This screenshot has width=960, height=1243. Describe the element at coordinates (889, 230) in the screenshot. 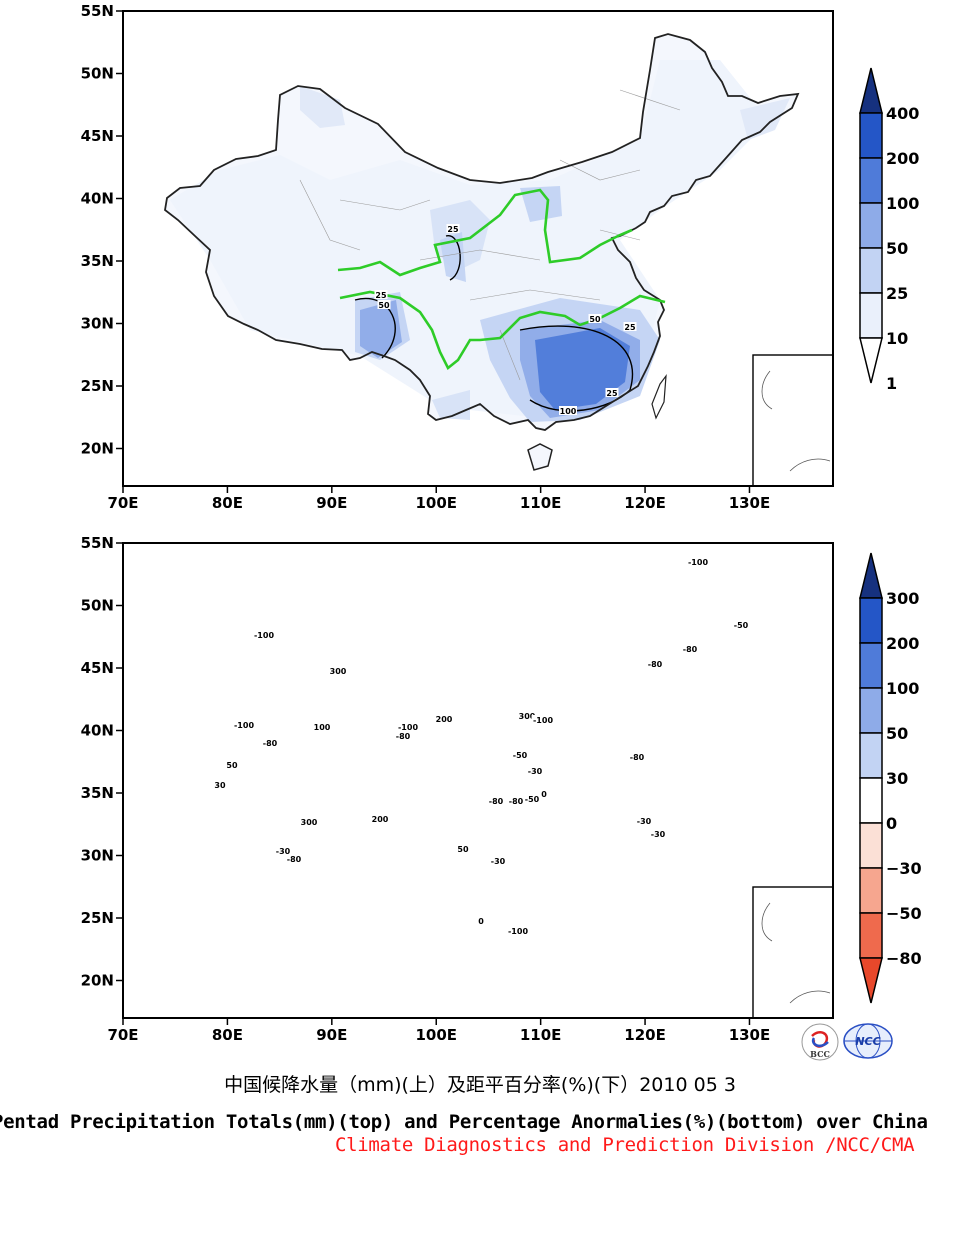

I see `colorbar-top: 1 10 25 50 100 200 400` at that location.